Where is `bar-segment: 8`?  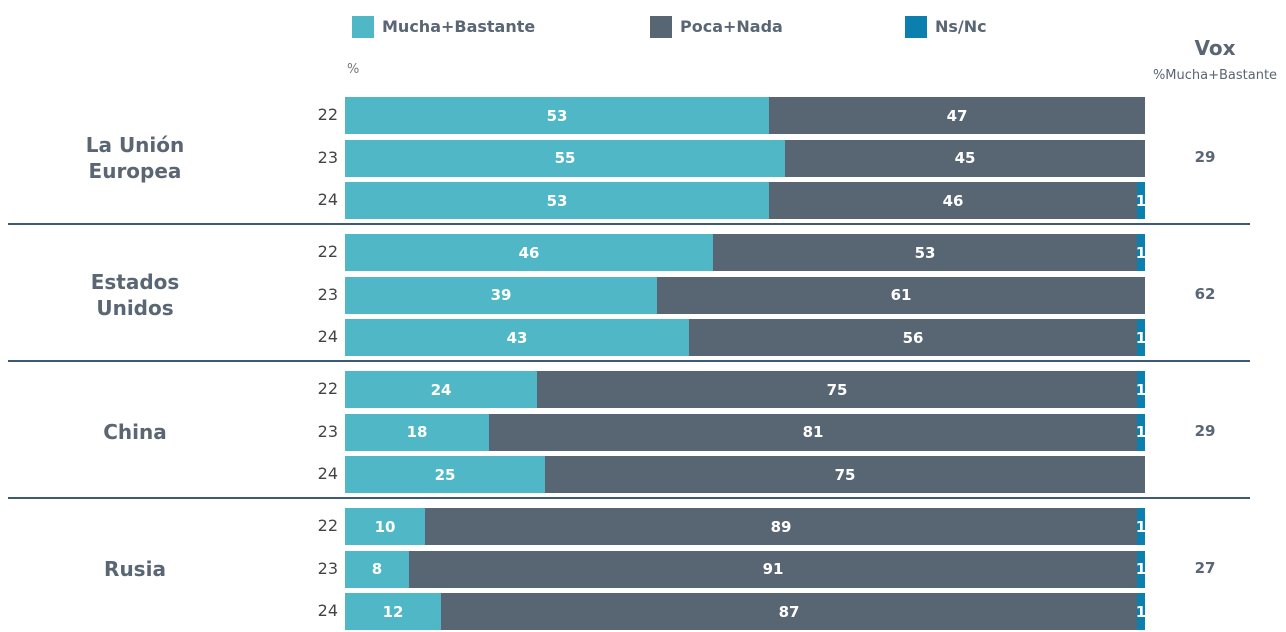
bar-segment: 8 is located at coordinates (377, 569).